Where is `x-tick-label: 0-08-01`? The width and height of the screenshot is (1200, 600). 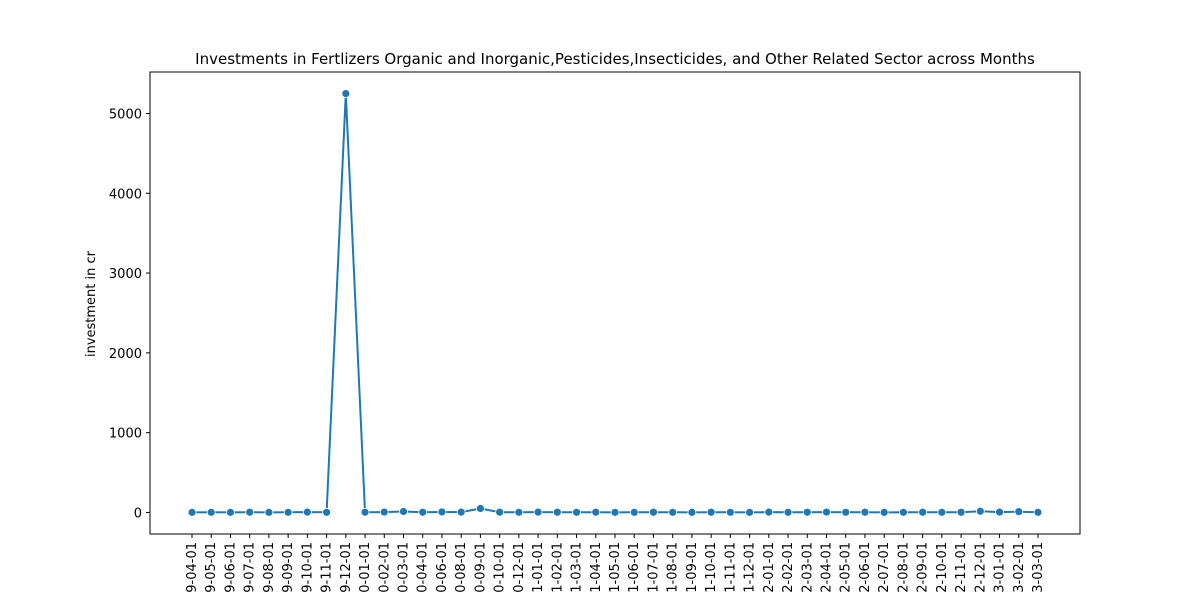 x-tick-label: 0-08-01 is located at coordinates (461, 567).